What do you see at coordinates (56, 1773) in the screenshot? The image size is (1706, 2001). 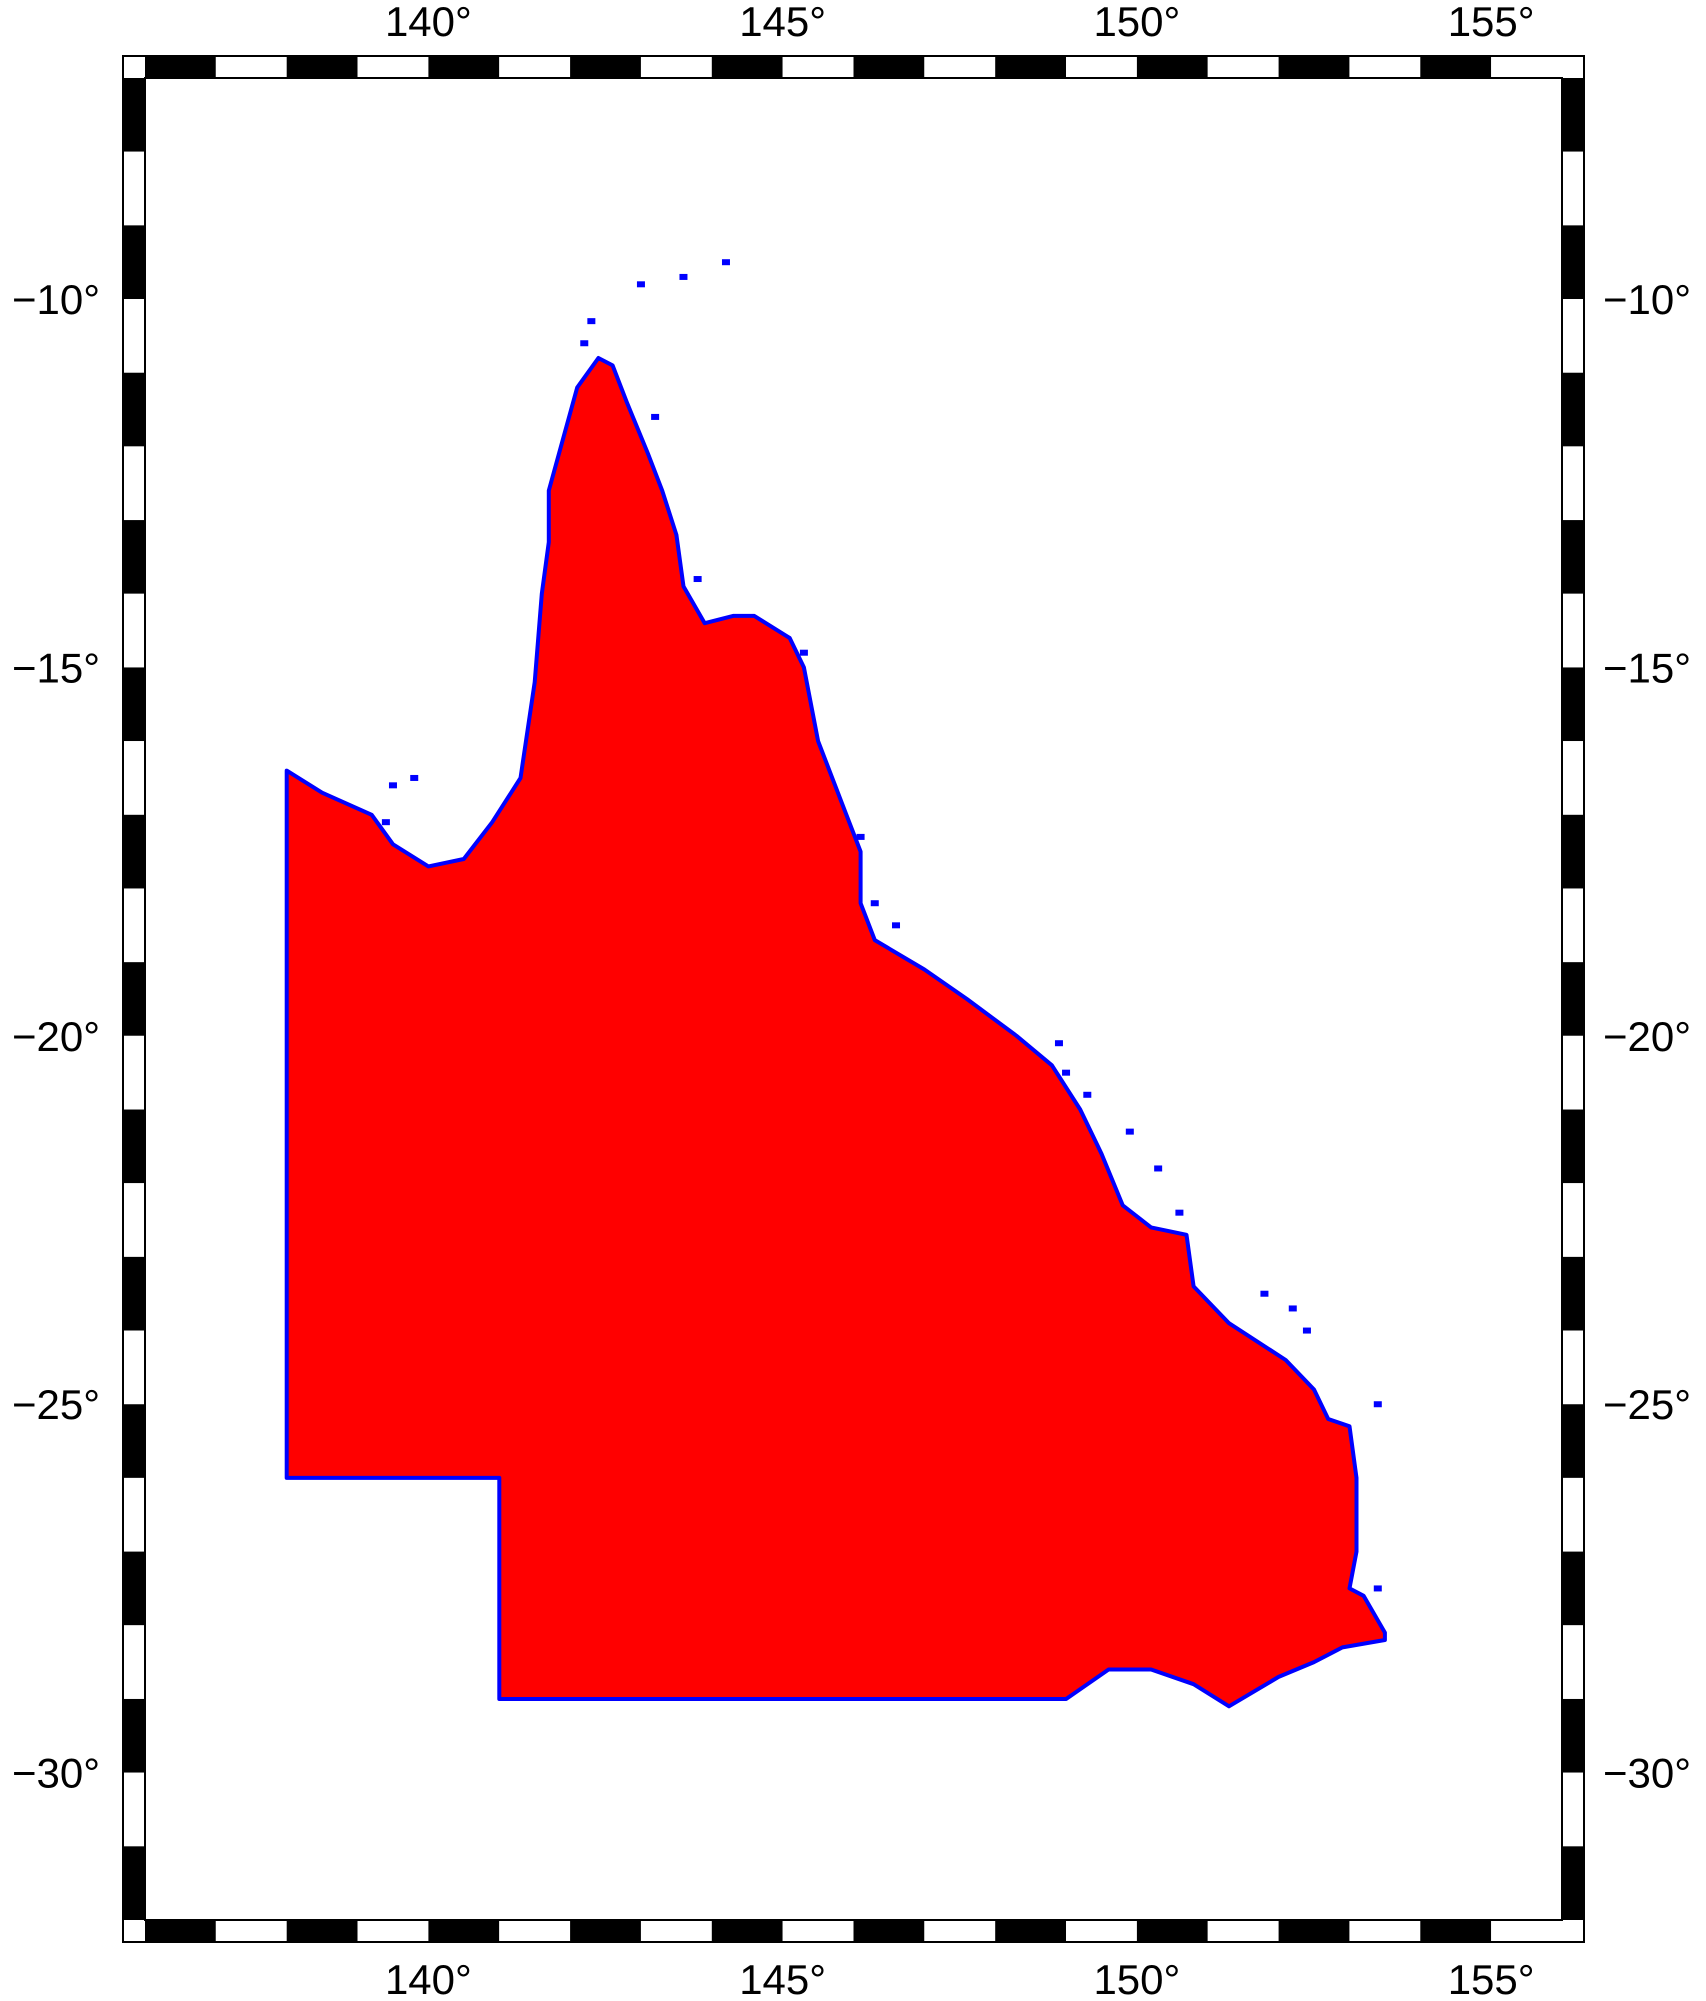 I see `lat-tick-label-left: −30°` at bounding box center [56, 1773].